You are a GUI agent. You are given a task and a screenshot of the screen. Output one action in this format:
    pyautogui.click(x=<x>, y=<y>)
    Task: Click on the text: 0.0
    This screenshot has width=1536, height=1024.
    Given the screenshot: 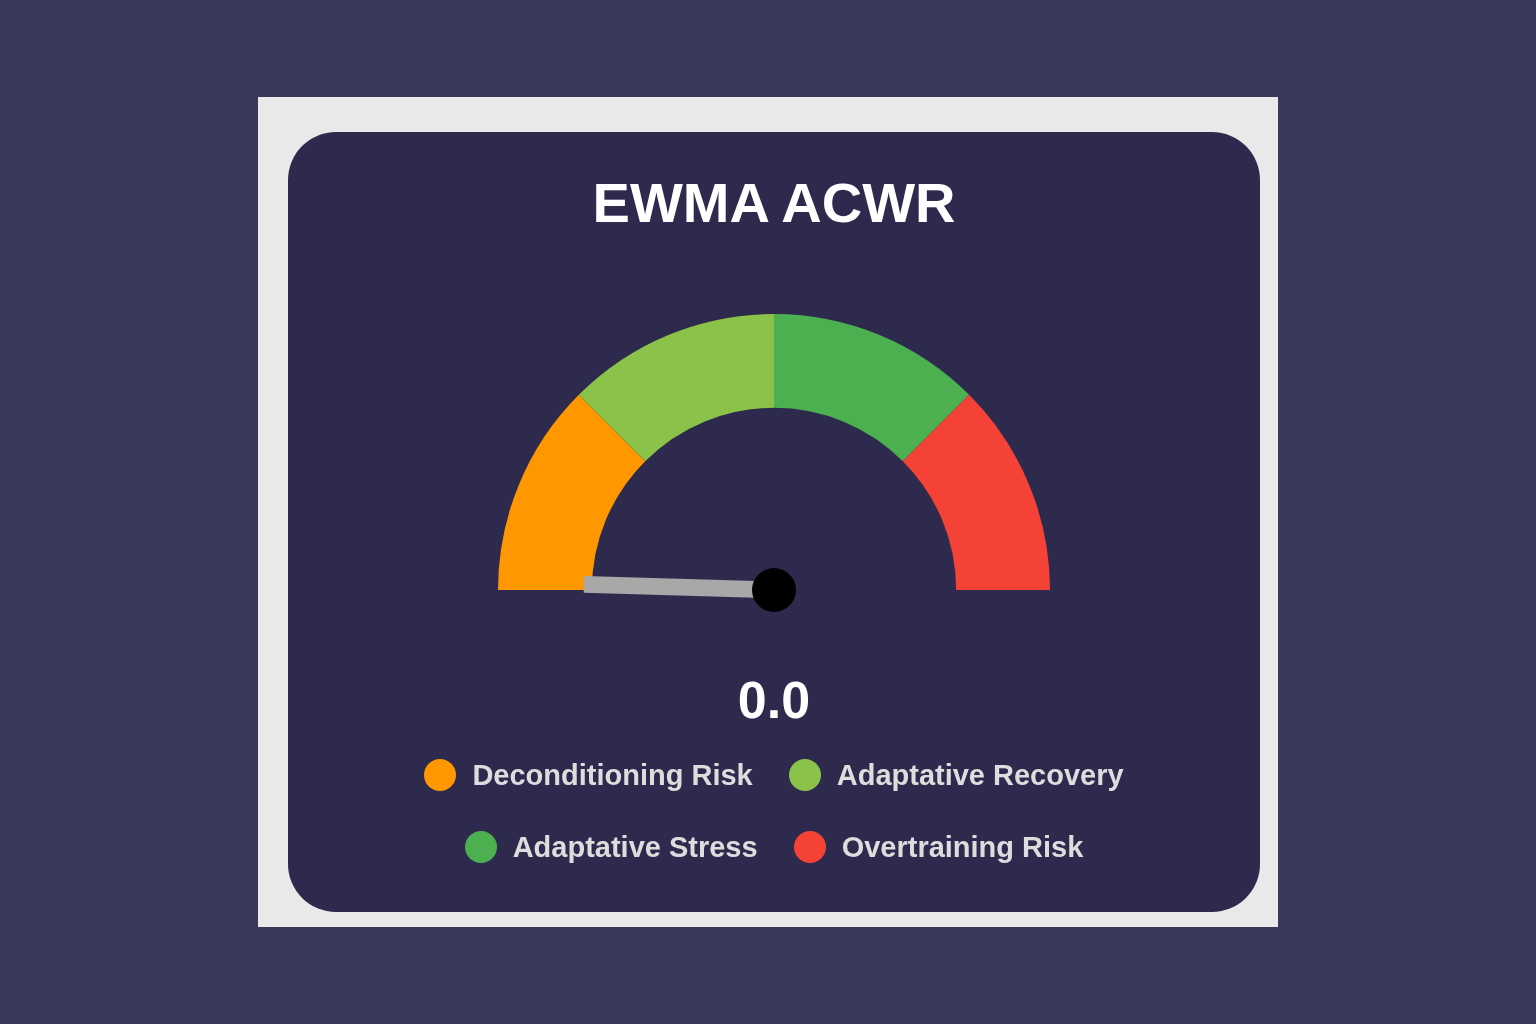 What is the action you would take?
    pyautogui.click(x=774, y=700)
    